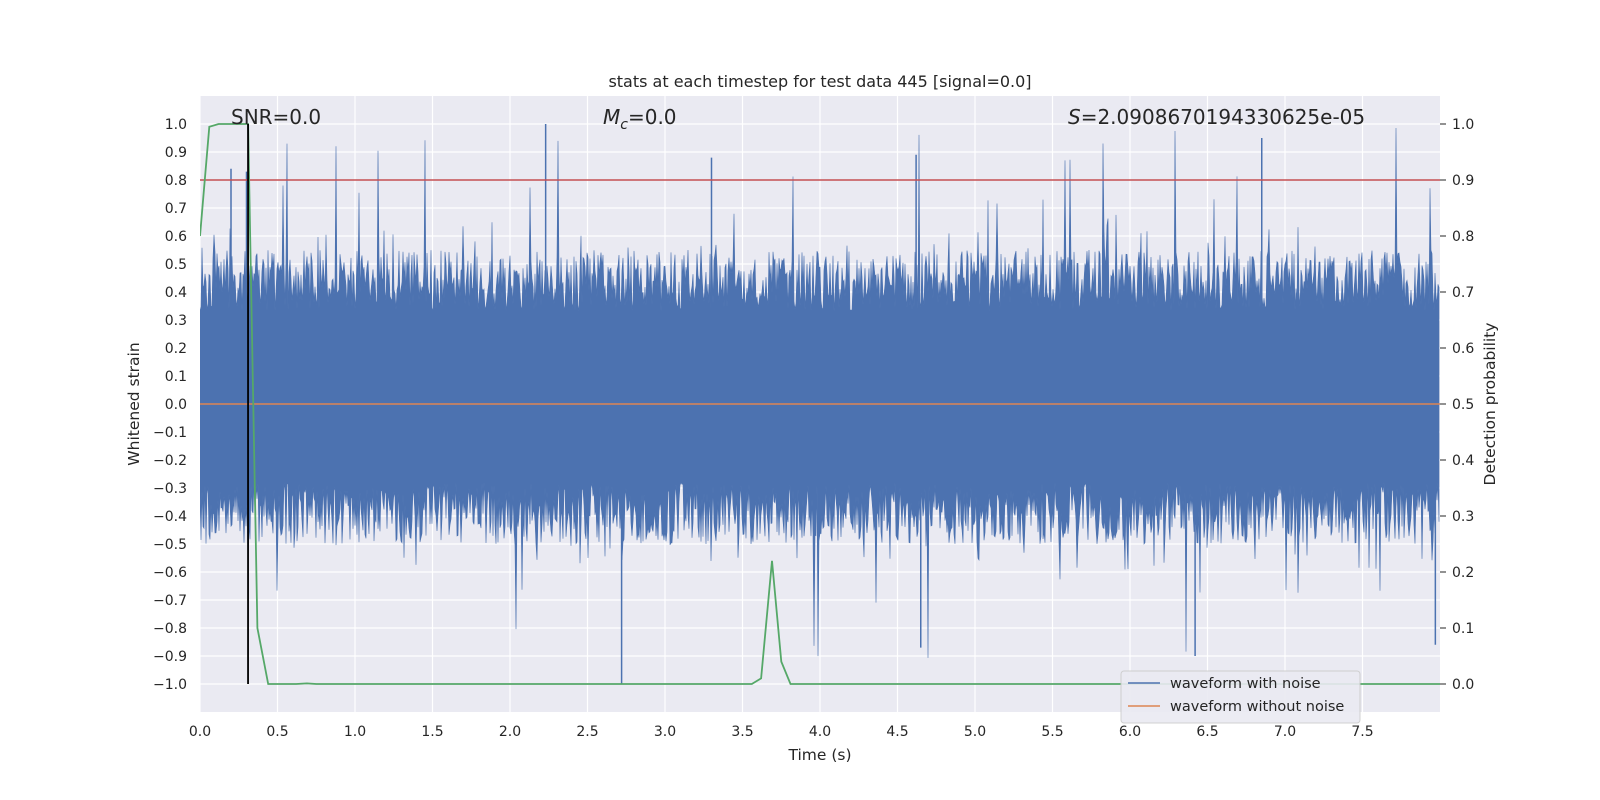 This screenshot has height=800, width=1600. I want to click on y-tick-label: 0.0, so click(176, 405).